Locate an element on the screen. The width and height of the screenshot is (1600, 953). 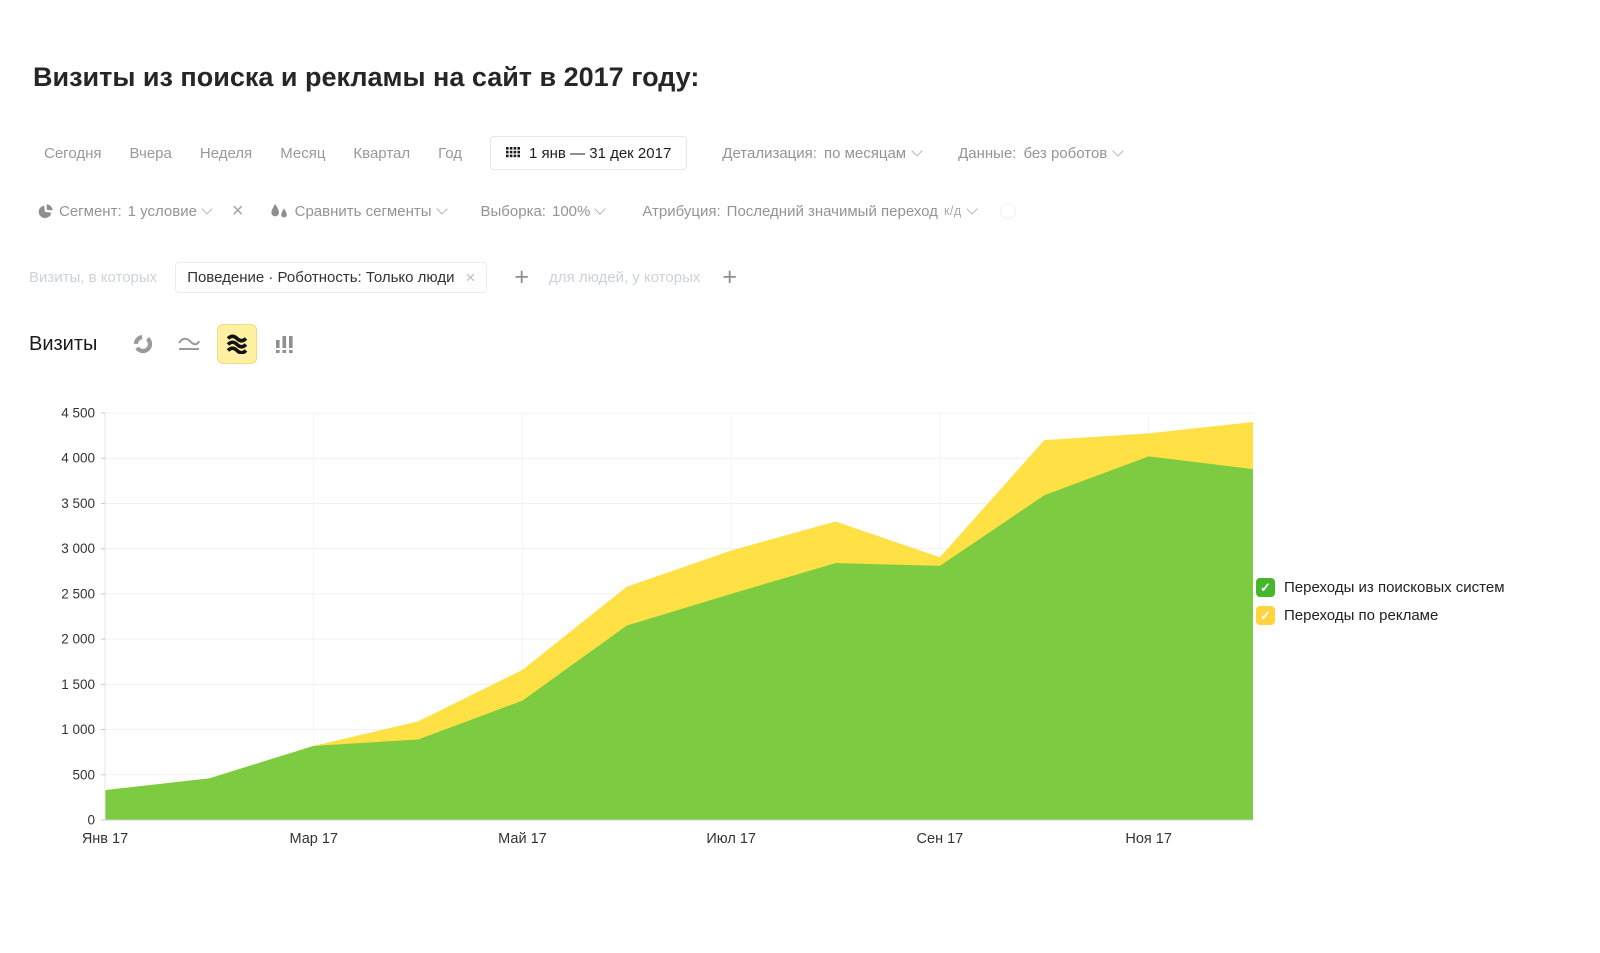
detail-dropdown: Детализация: по месяцам is located at coordinates (822, 153).